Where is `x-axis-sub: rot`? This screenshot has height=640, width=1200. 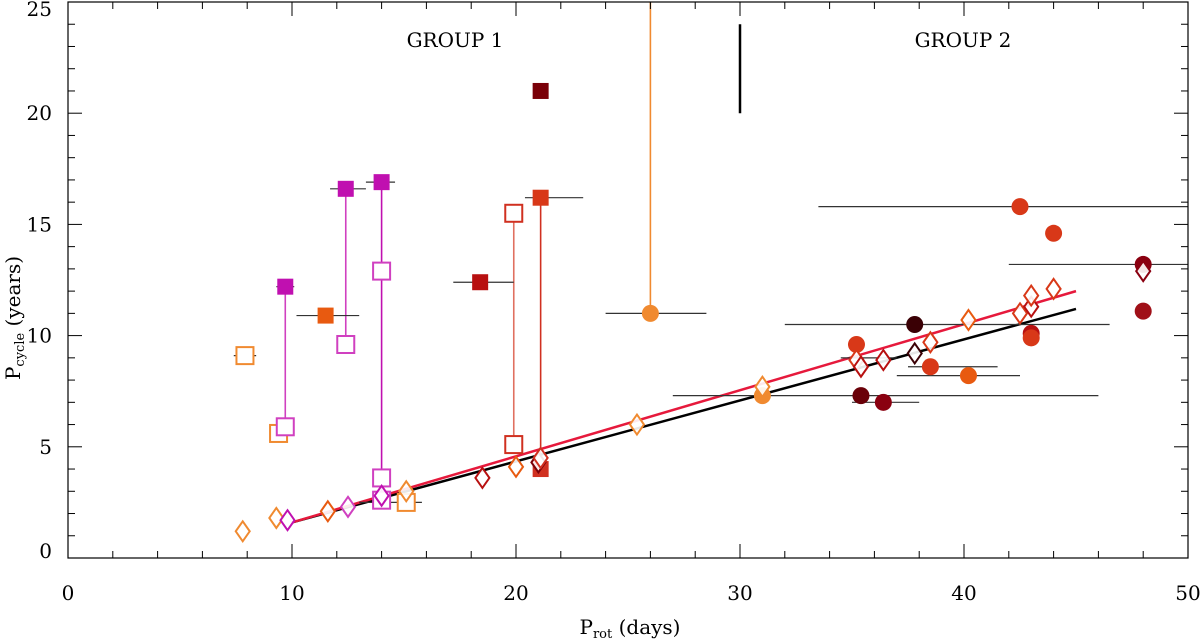 x-axis-sub: rot is located at coordinates (603, 633).